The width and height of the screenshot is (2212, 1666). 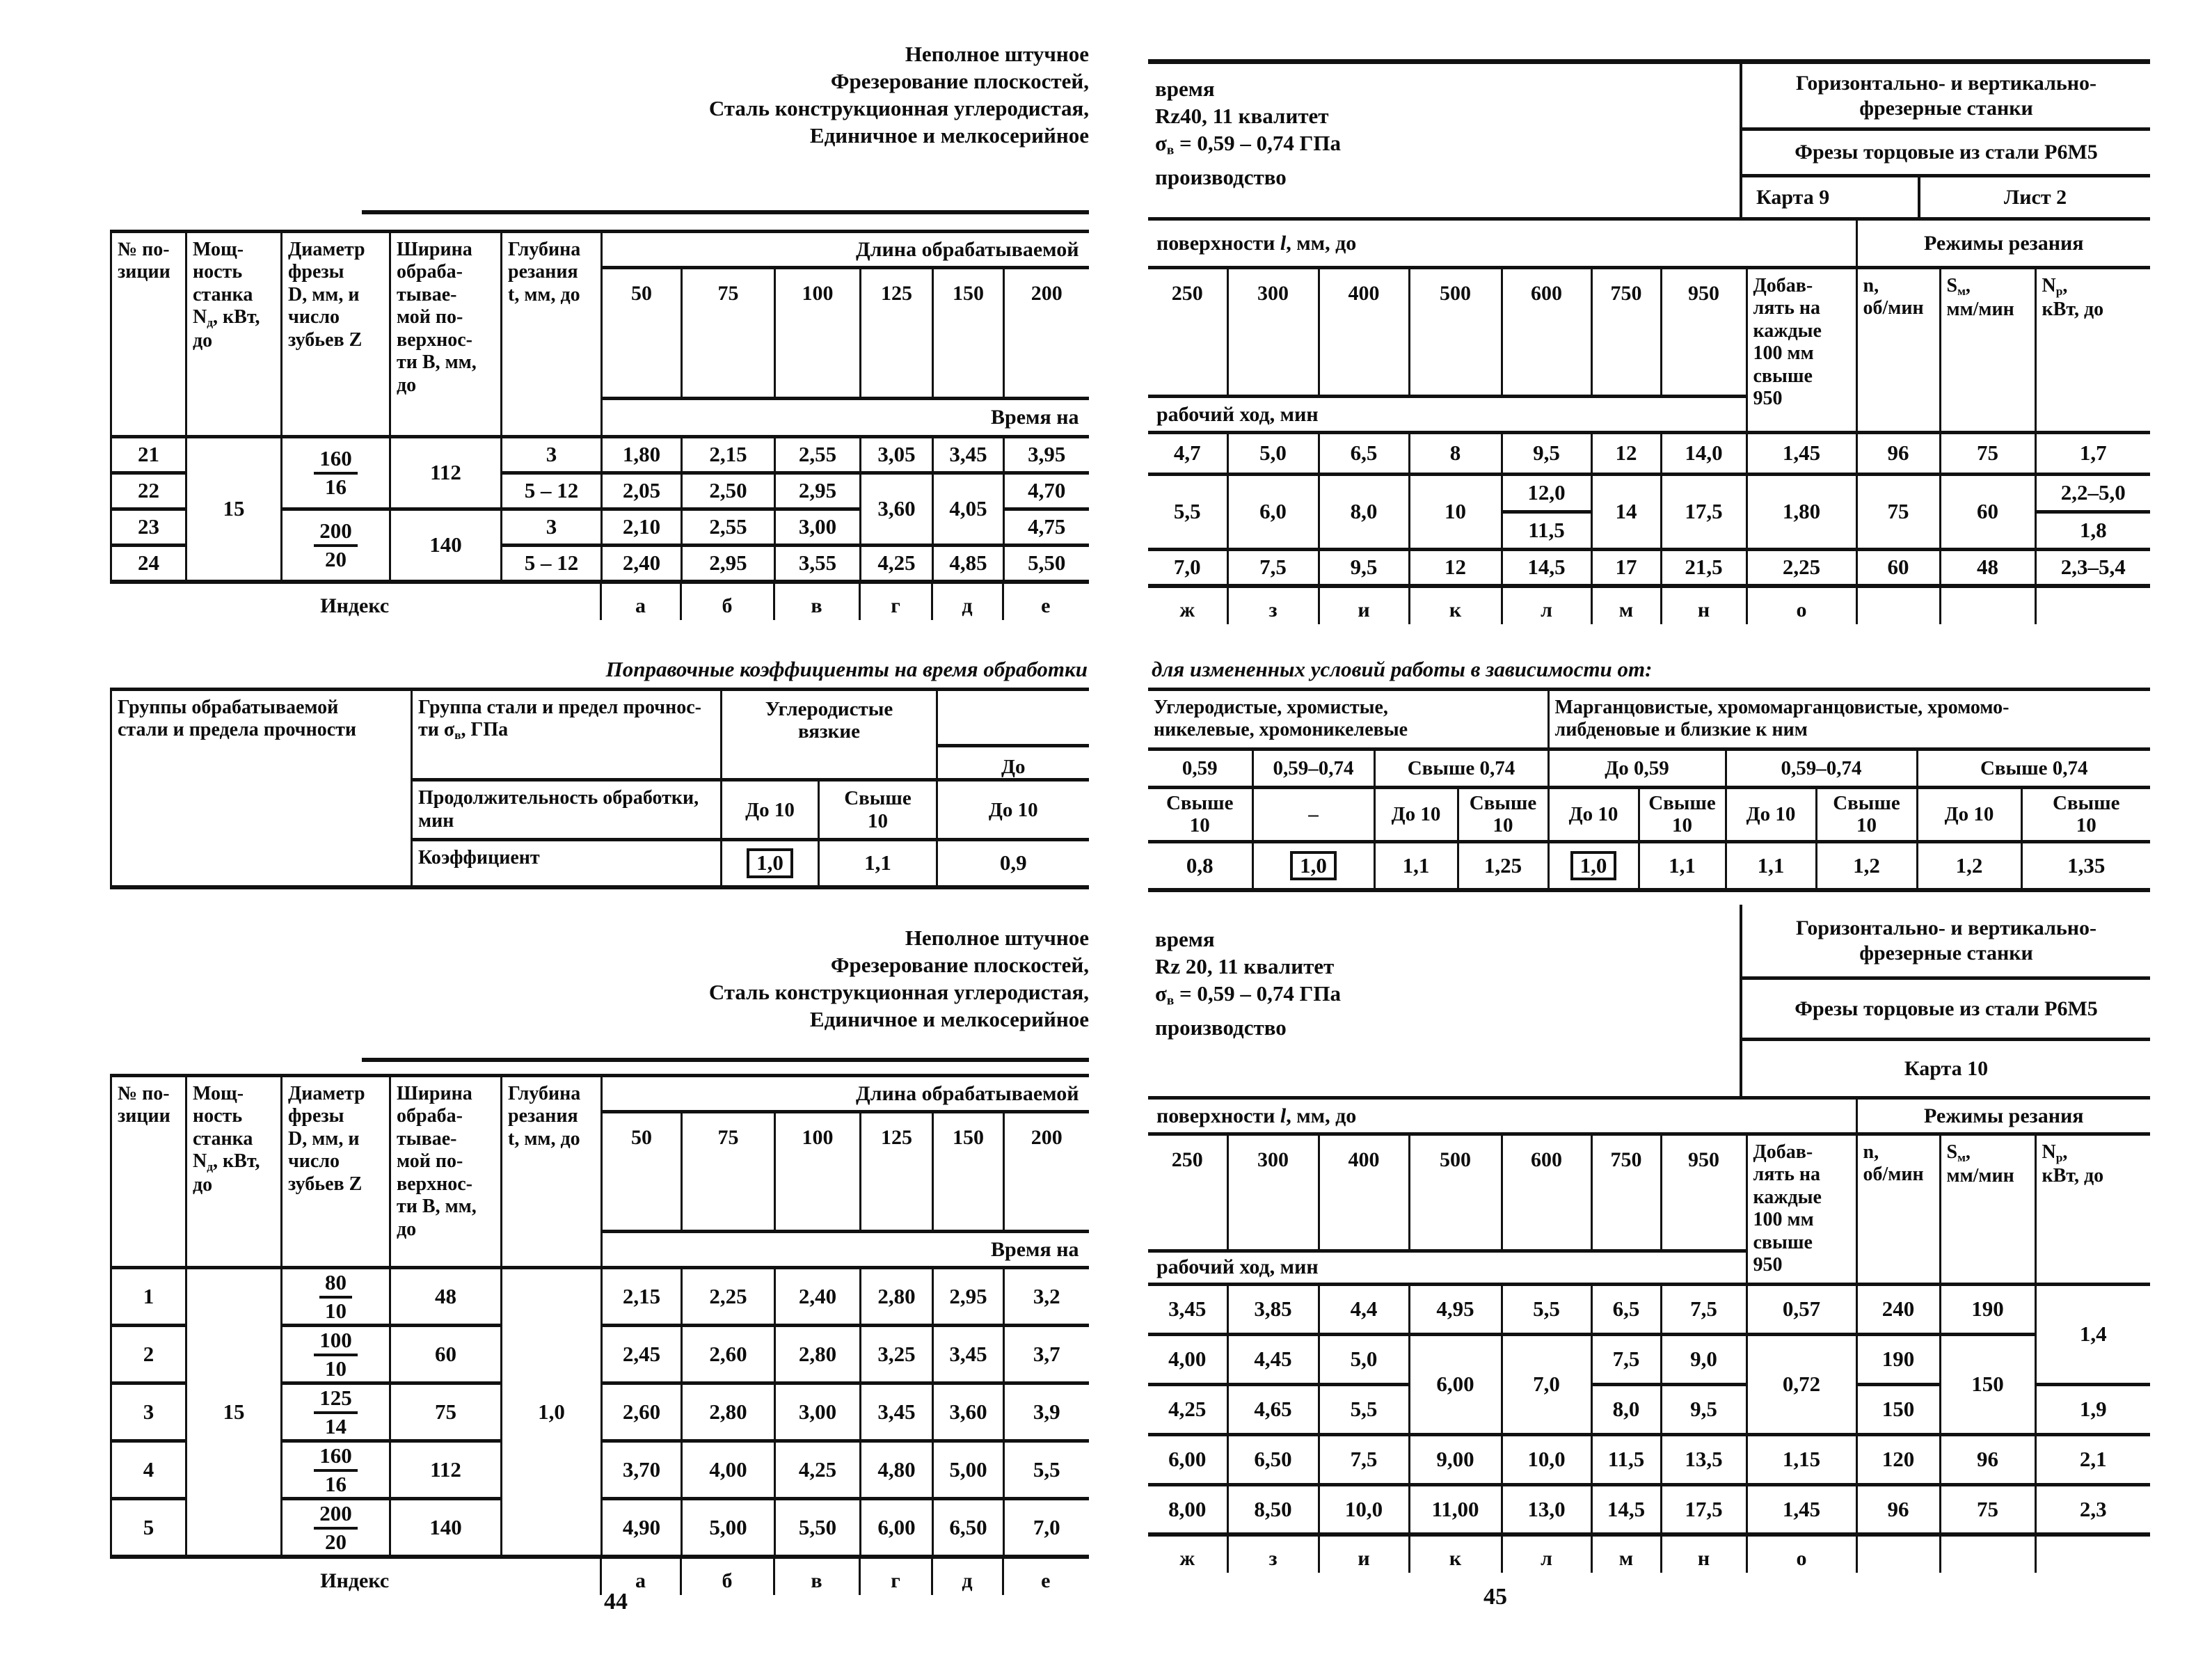 What do you see at coordinates (1313, 814) in the screenshot?
I see `table-cell: –` at bounding box center [1313, 814].